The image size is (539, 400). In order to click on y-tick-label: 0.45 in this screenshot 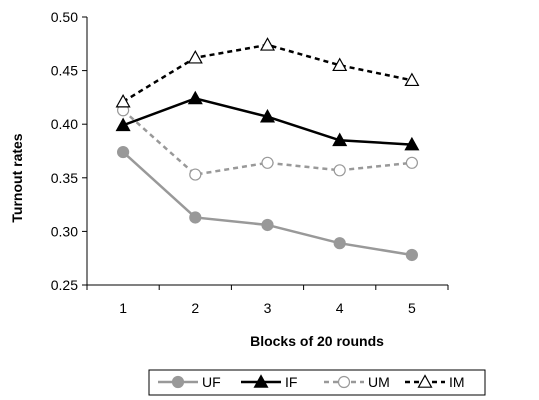, I will do `click(64, 71)`.